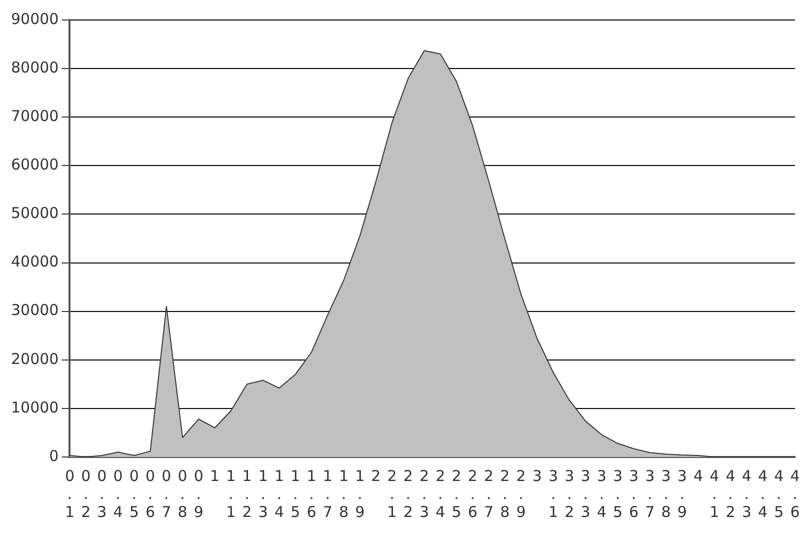 The height and width of the screenshot is (533, 811). What do you see at coordinates (457, 493) in the screenshot?
I see `x-tick-label: 2.5` at bounding box center [457, 493].